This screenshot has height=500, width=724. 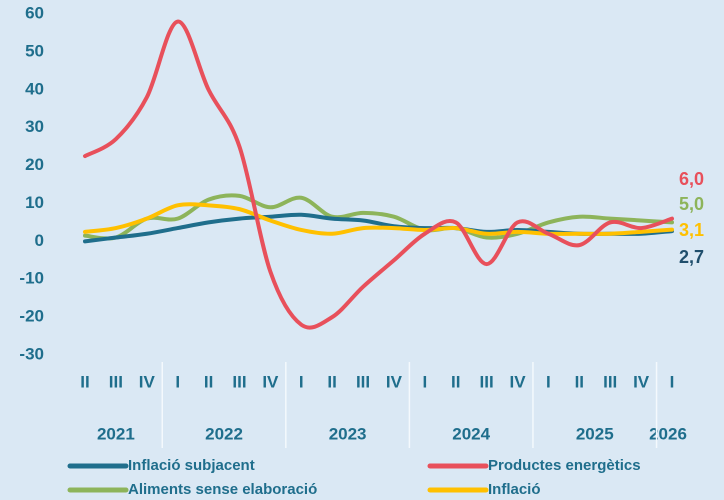 I want to click on year-label: 2026, so click(x=668, y=433).